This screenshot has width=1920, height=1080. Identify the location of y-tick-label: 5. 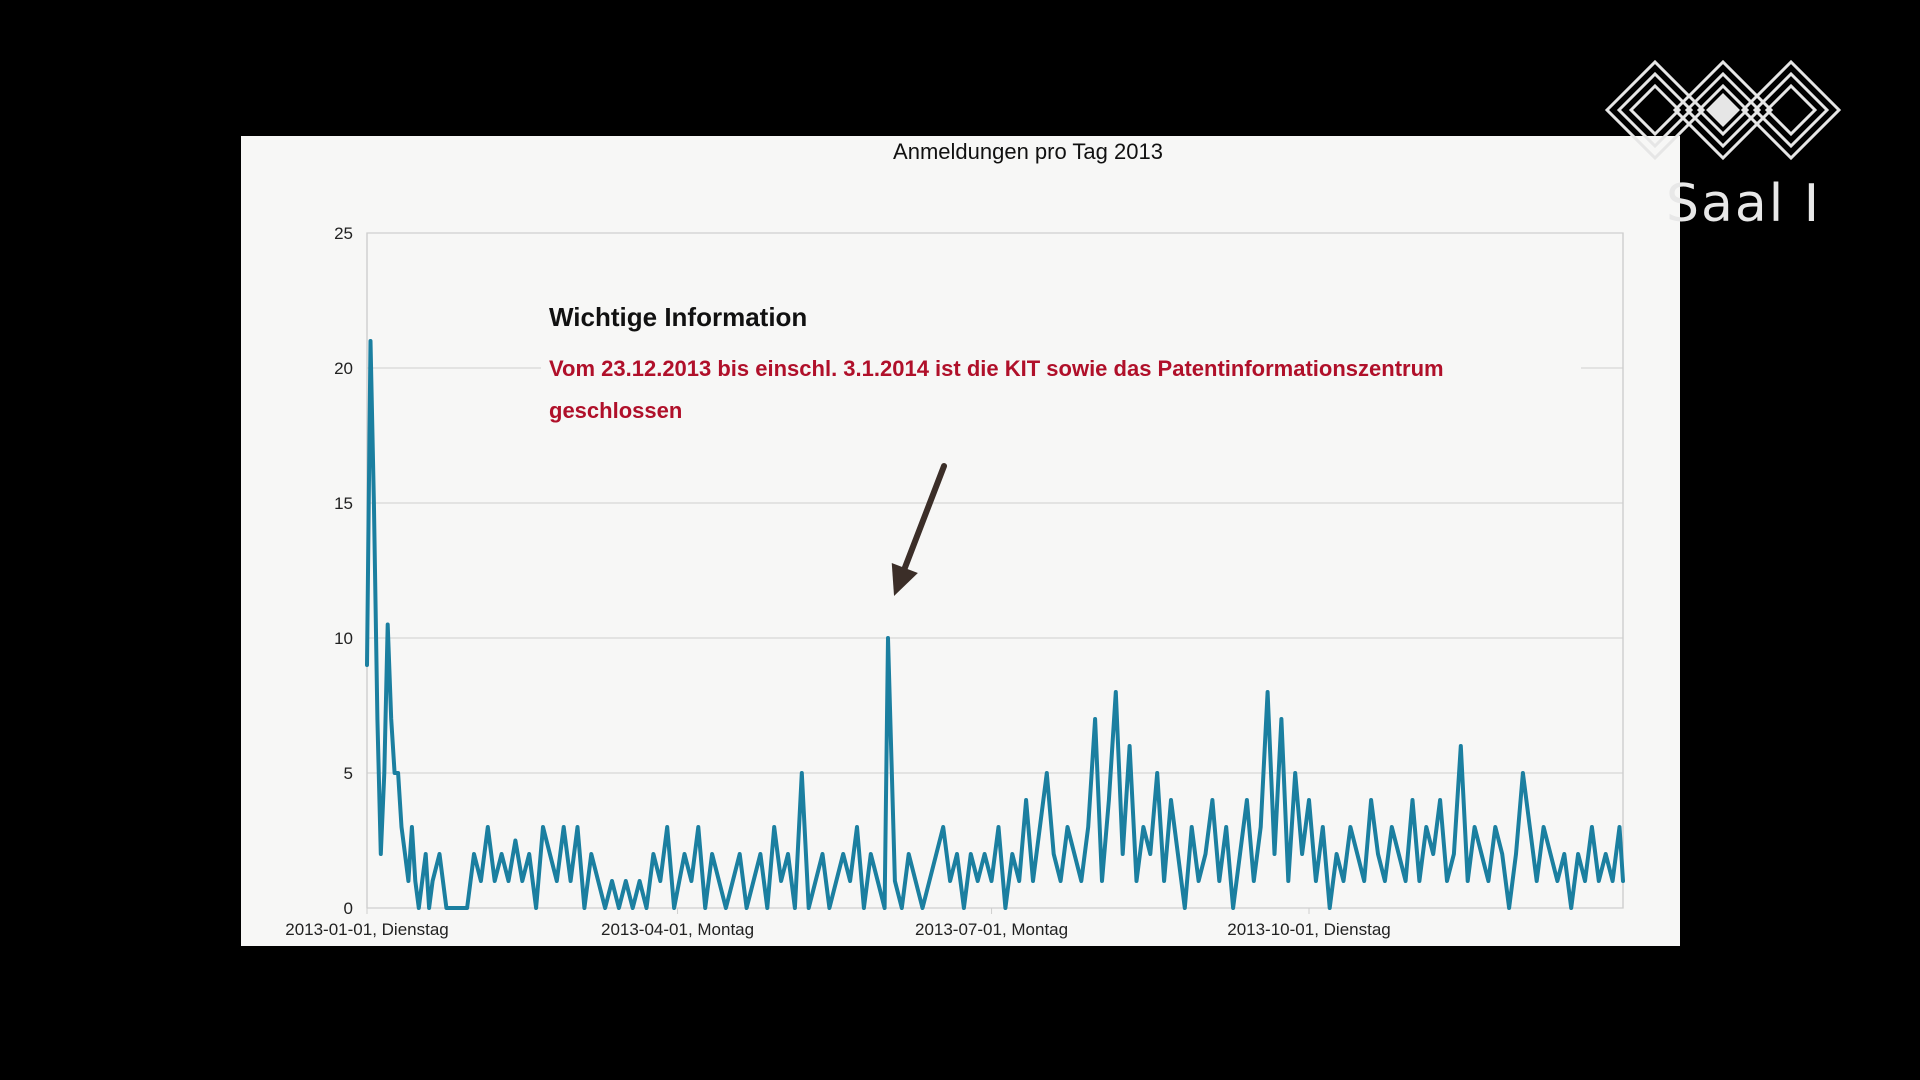
(348, 773).